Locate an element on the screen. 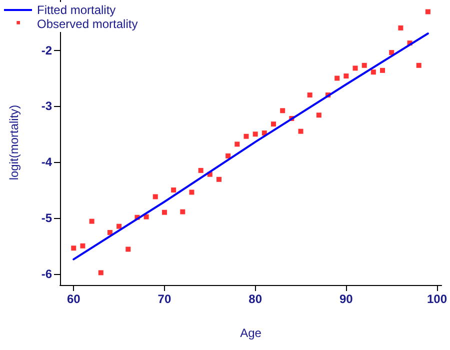 This screenshot has width=450, height=350. y-tick-label: -3 is located at coordinates (46, 106).